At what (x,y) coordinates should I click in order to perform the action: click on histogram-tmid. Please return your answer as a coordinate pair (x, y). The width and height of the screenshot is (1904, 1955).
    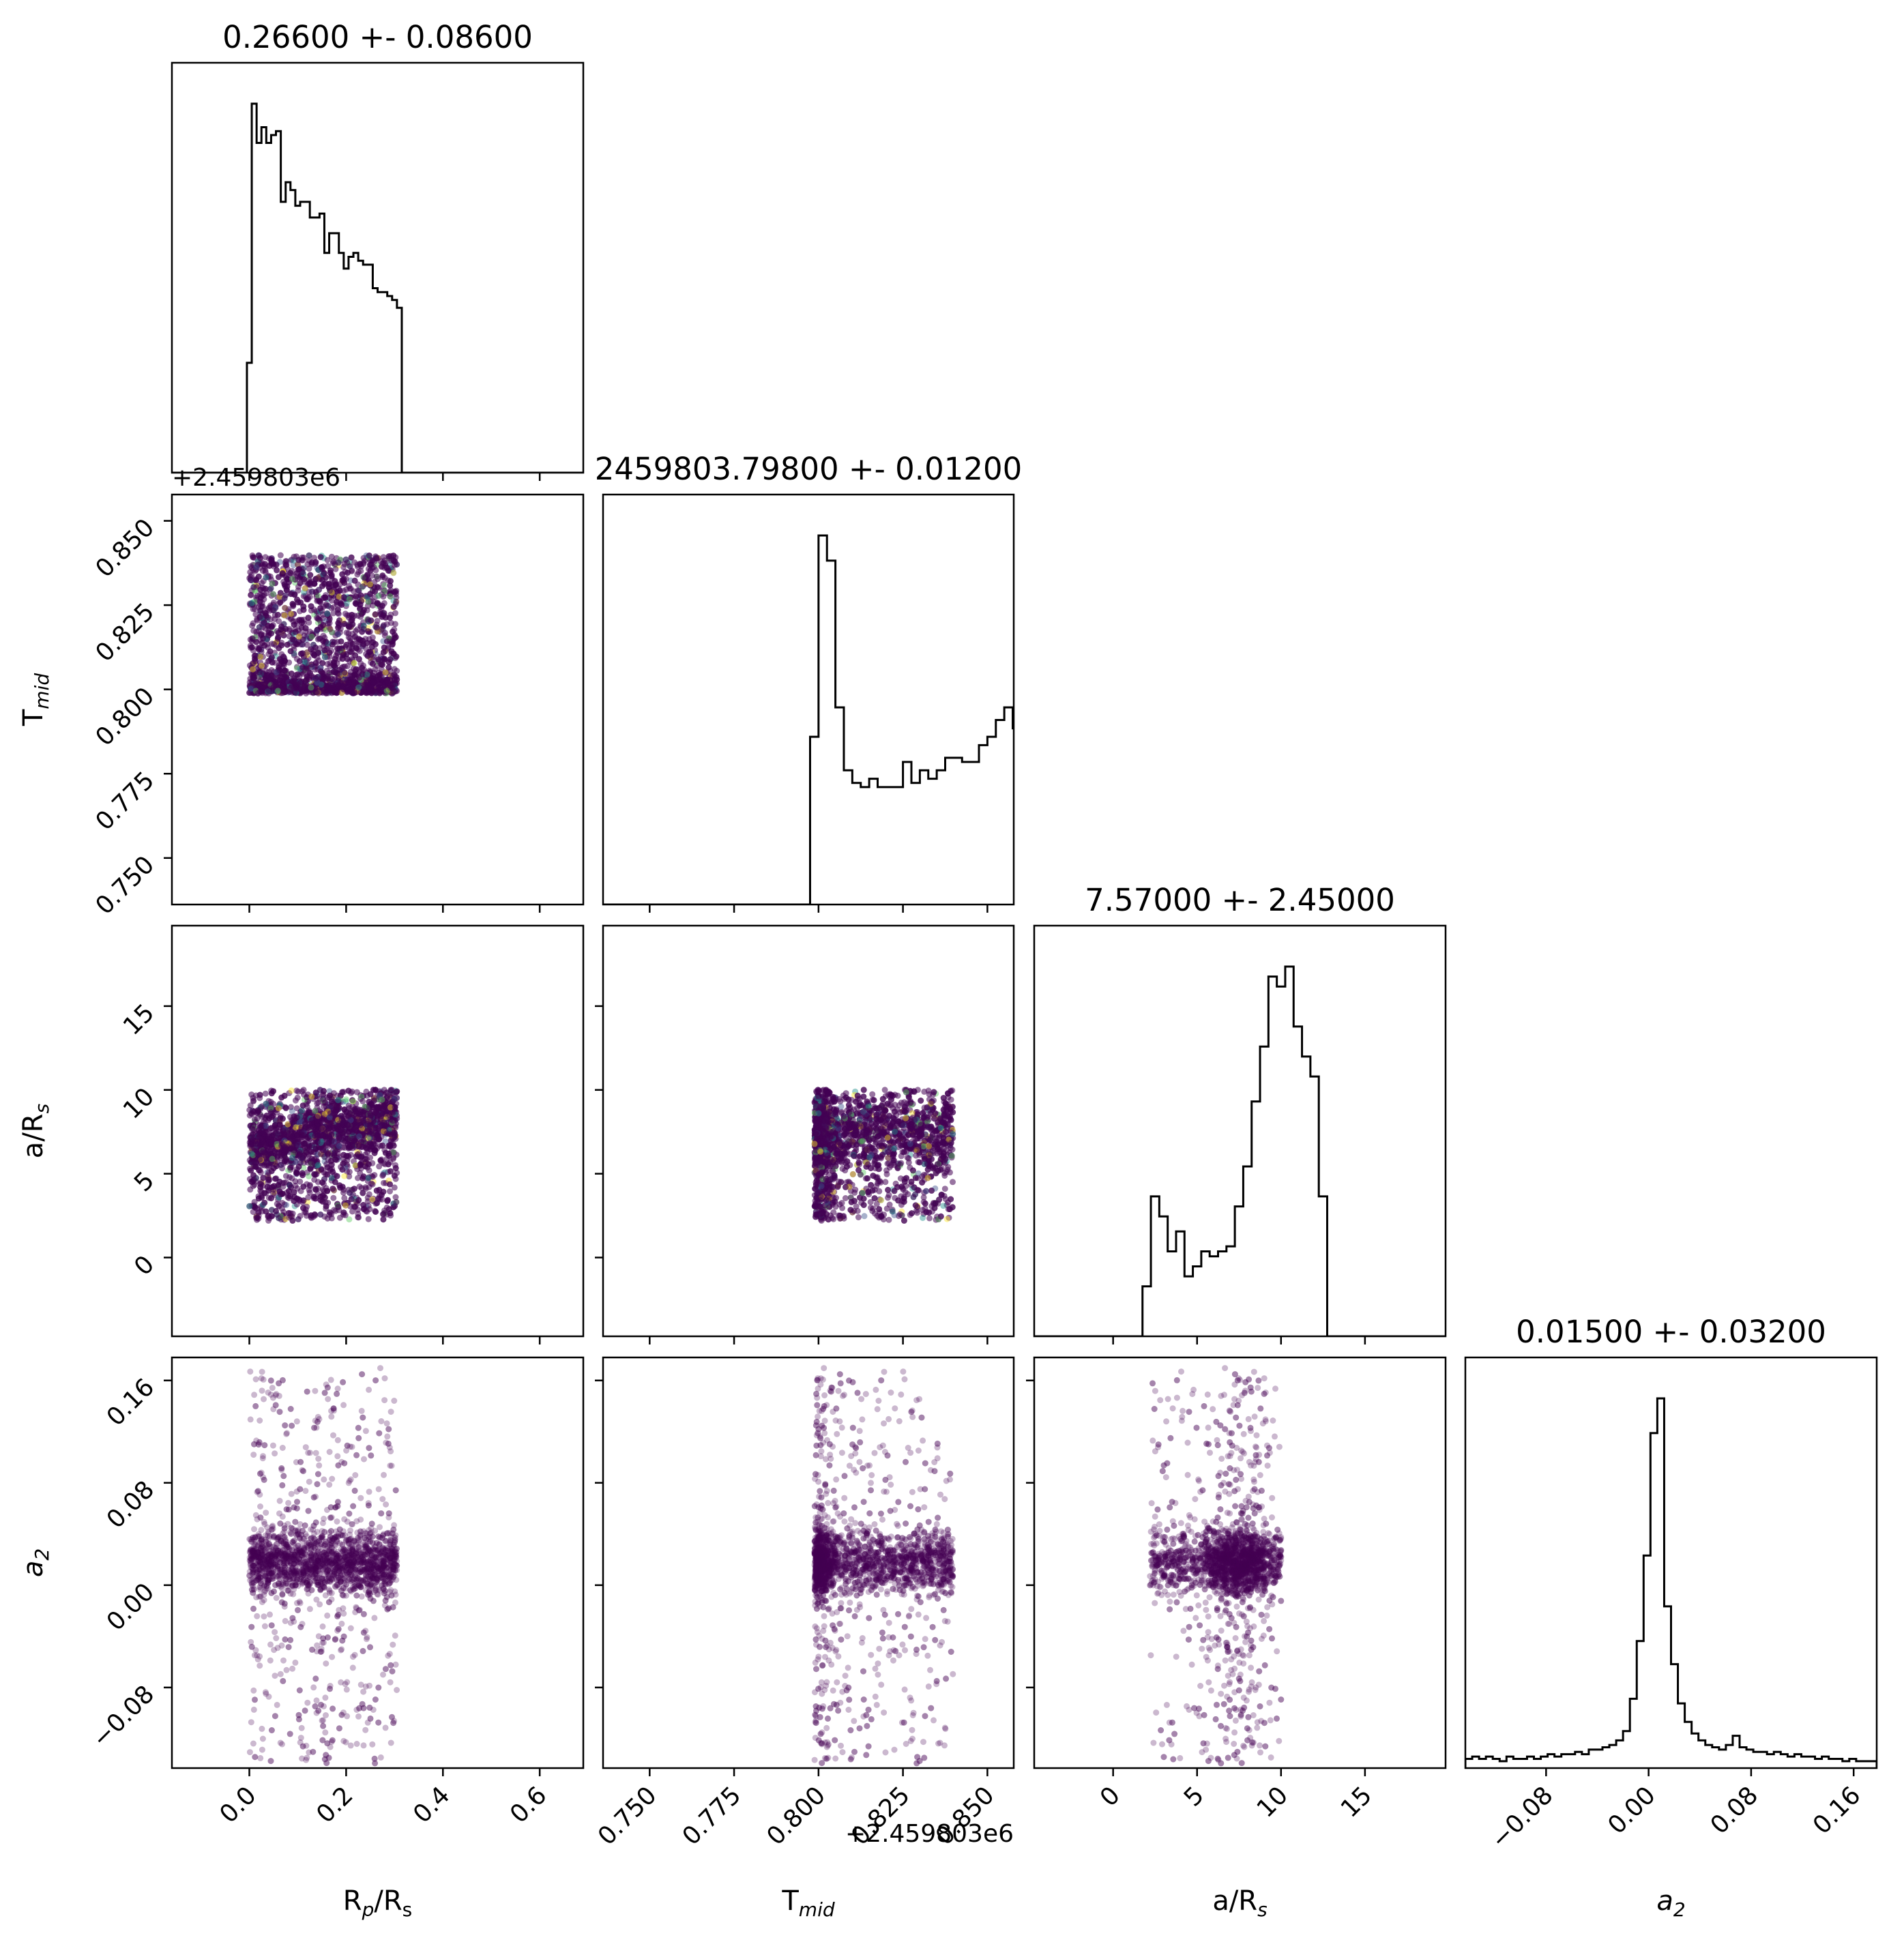
    Looking at the image, I should click on (808, 719).